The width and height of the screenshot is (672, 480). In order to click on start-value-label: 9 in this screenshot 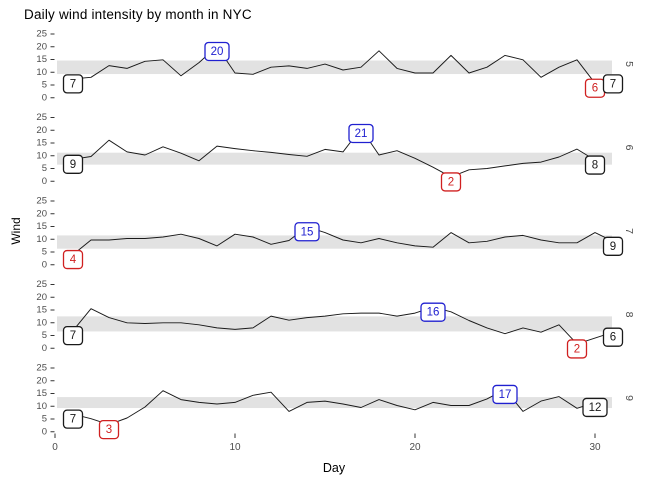, I will do `click(73, 165)`.